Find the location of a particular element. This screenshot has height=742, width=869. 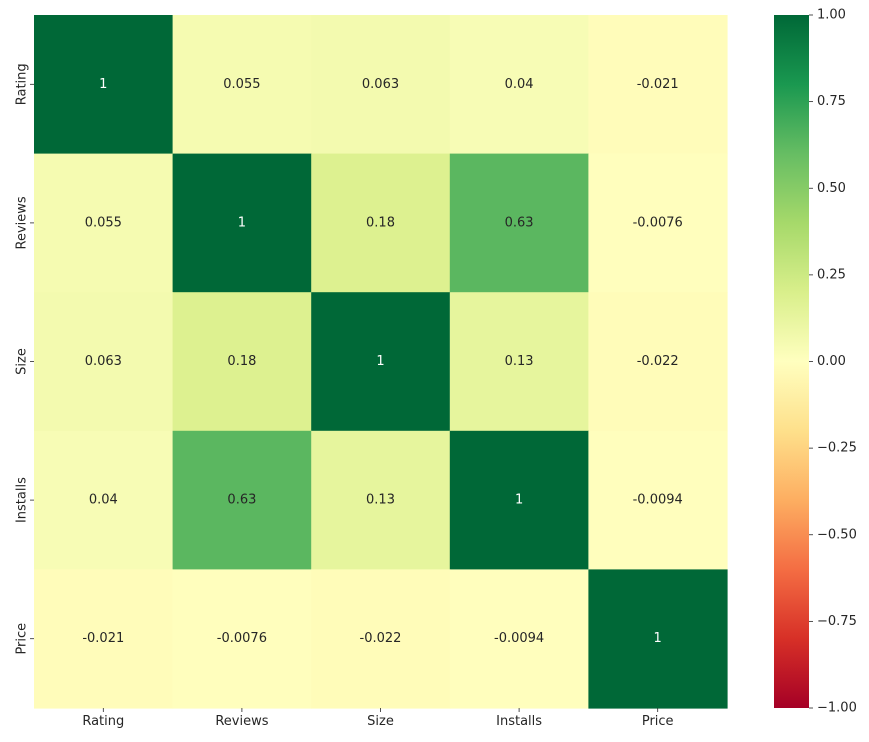

heatmap-cell-price-size is located at coordinates (381, 639).